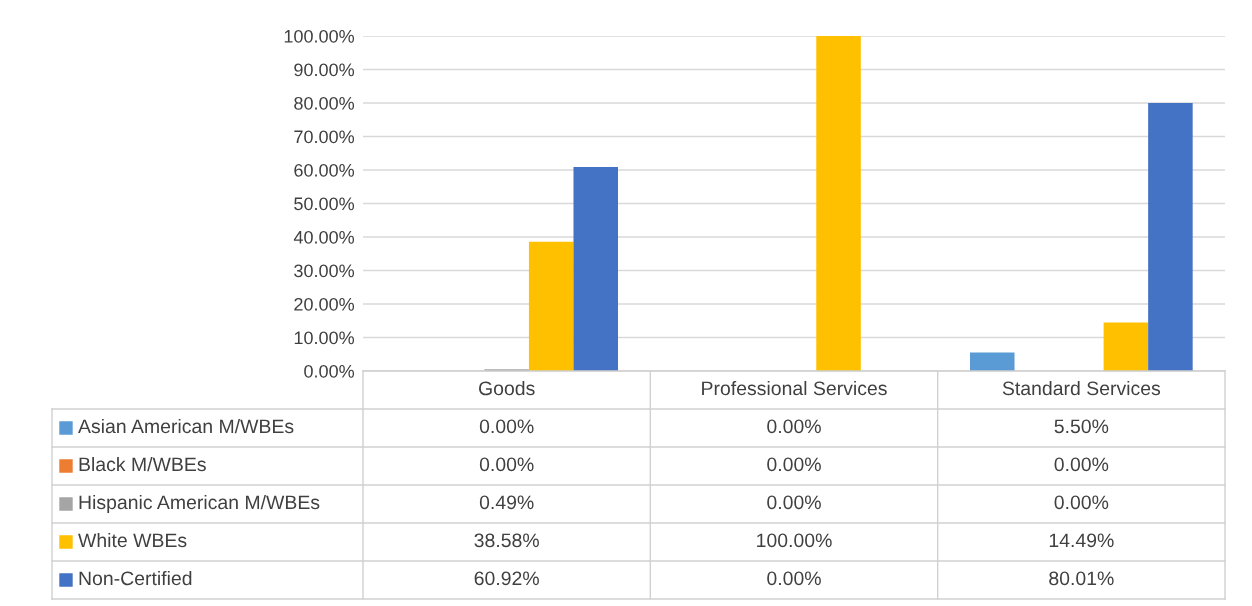 The image size is (1252, 606). I want to click on legend-label: White WBEs, so click(132, 540).